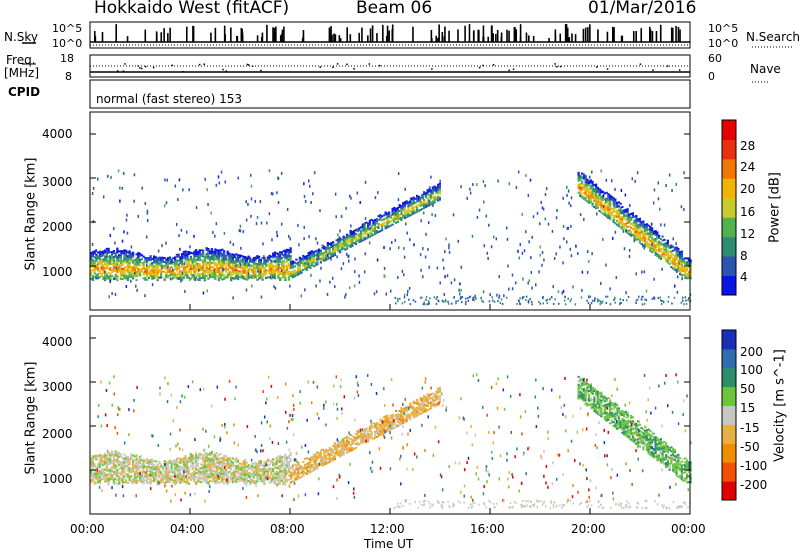 The image size is (800, 554). Describe the element at coordinates (509, 70) in the screenshot. I see `nave-dot` at that location.